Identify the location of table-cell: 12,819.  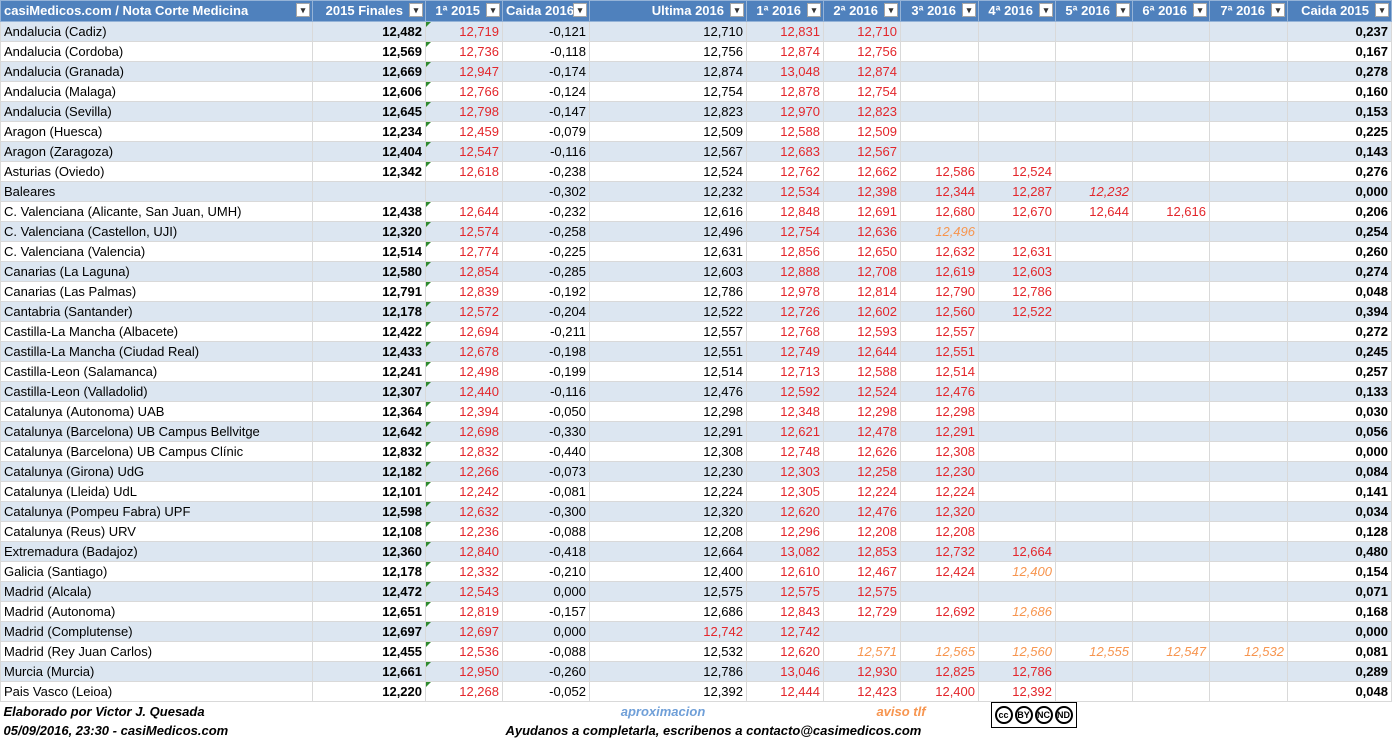
(464, 611).